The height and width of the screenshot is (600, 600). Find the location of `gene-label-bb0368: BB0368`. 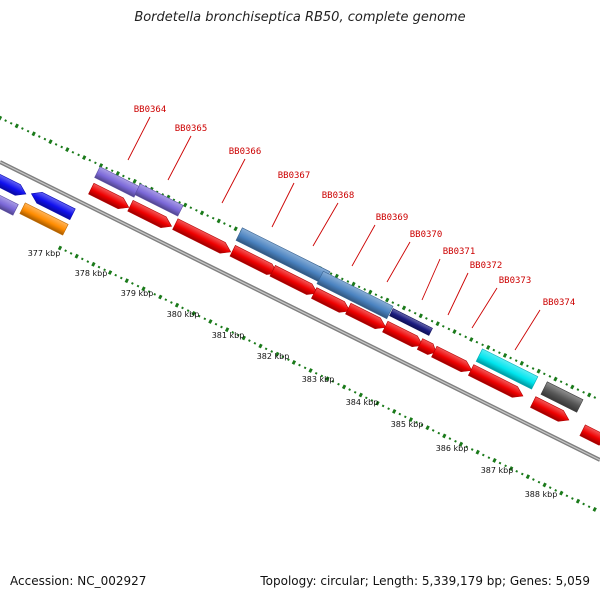

gene-label-bb0368: BB0368 is located at coordinates (338, 196).